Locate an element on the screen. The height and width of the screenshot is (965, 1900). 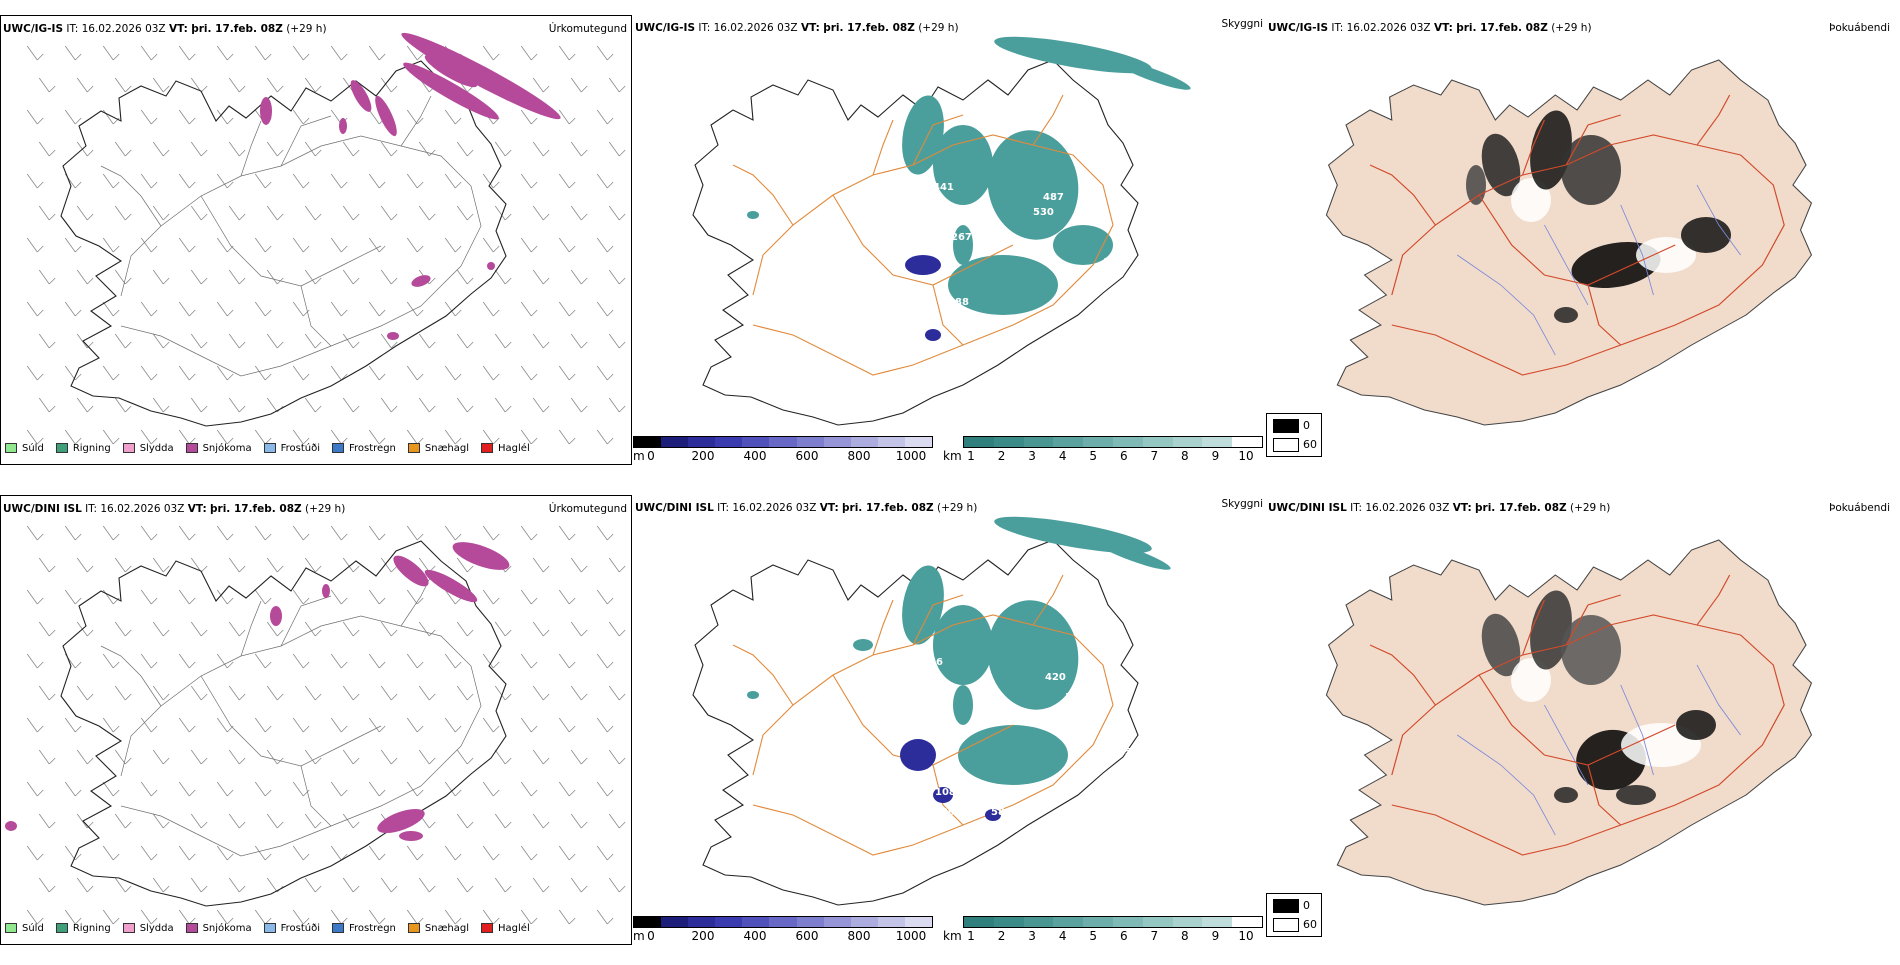
tick-label: 600 is located at coordinates (807, 456).